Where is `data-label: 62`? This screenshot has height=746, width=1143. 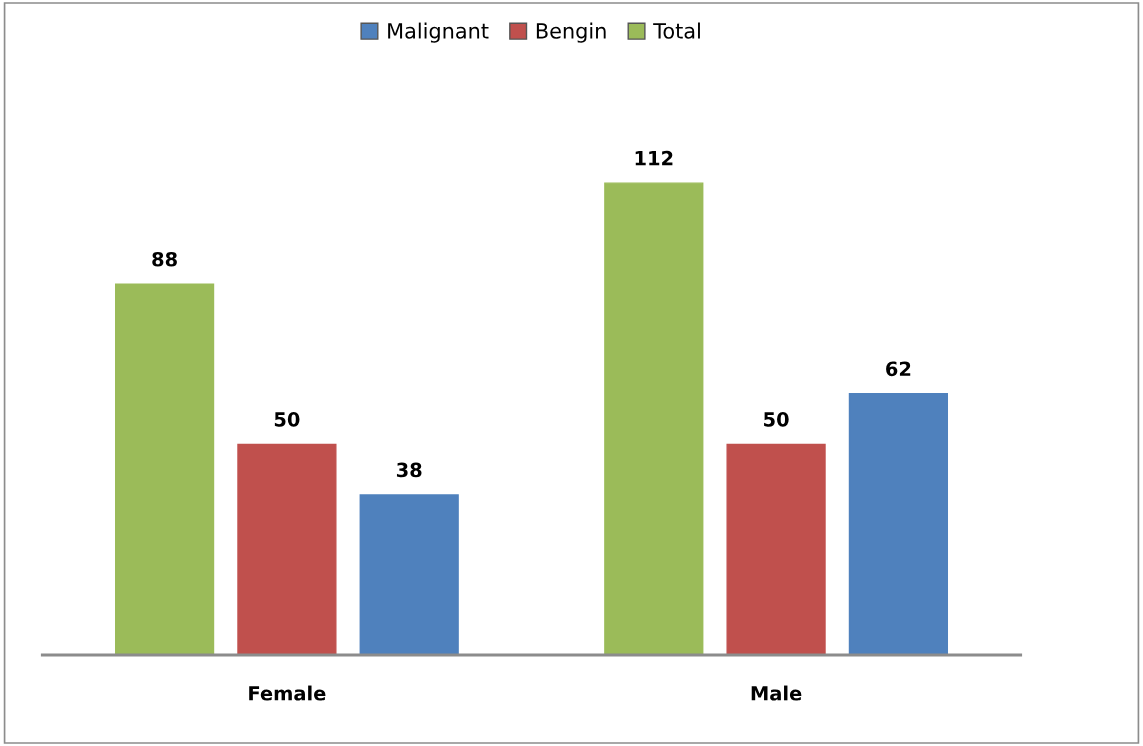
data-label: 62 is located at coordinates (898, 369).